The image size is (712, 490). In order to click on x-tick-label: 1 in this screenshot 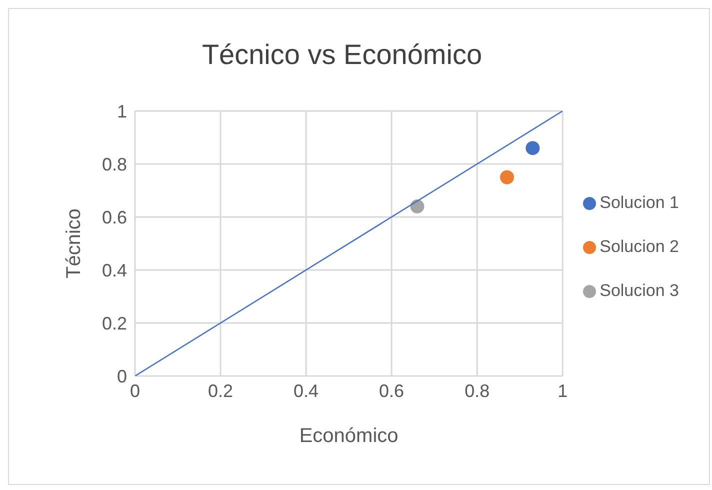, I will do `click(563, 390)`.